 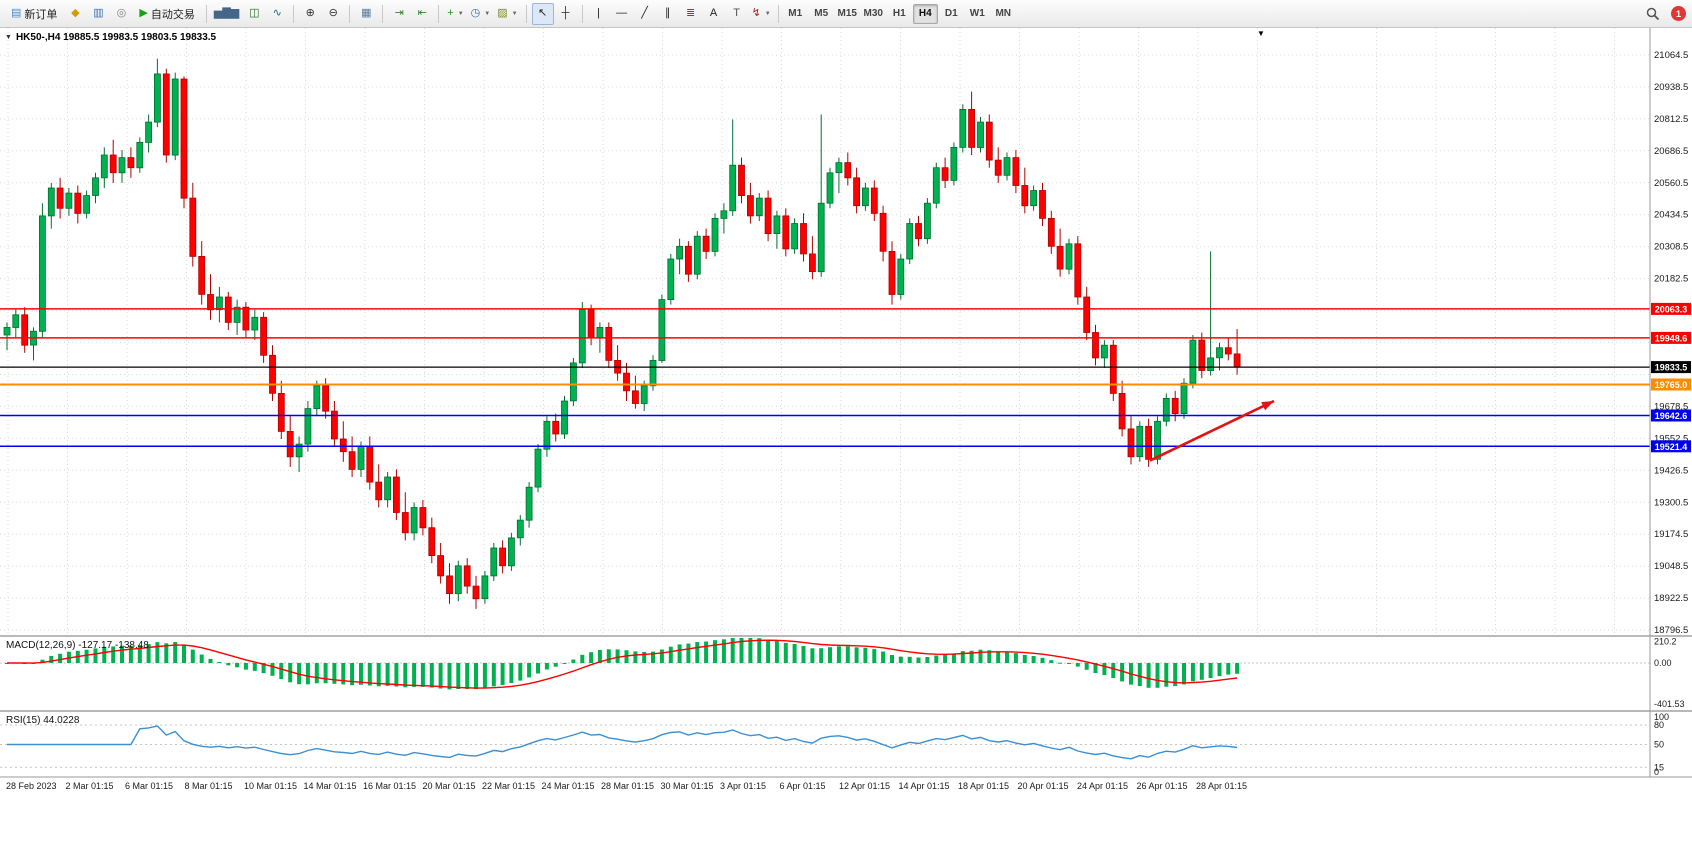 I want to click on chart-collapse-icon: ▼, so click(x=8, y=37).